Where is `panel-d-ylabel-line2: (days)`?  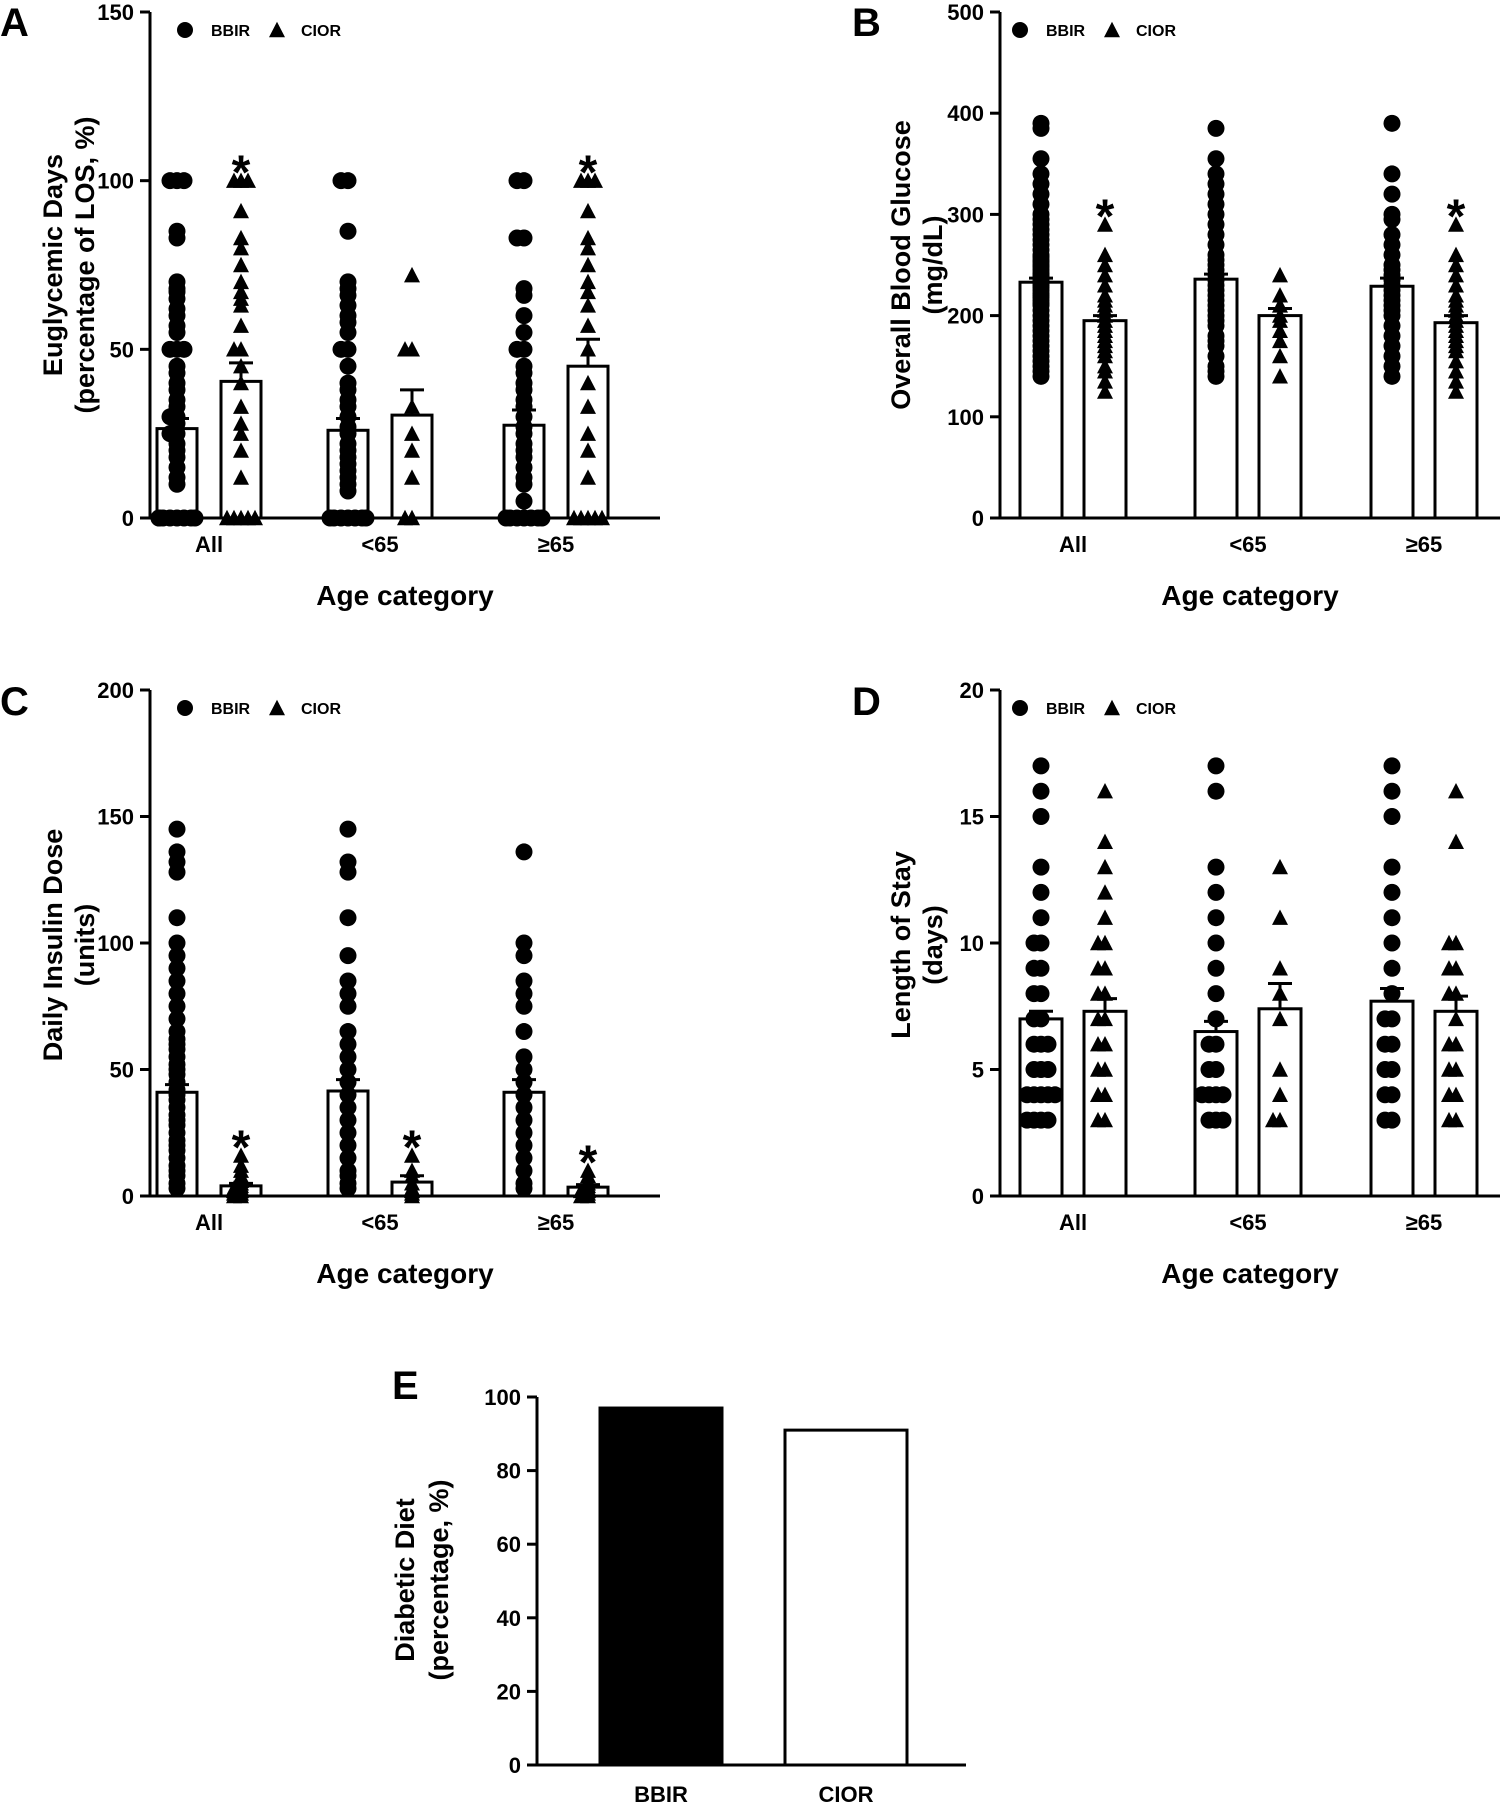 panel-d-ylabel-line2: (days) is located at coordinates (933, 945).